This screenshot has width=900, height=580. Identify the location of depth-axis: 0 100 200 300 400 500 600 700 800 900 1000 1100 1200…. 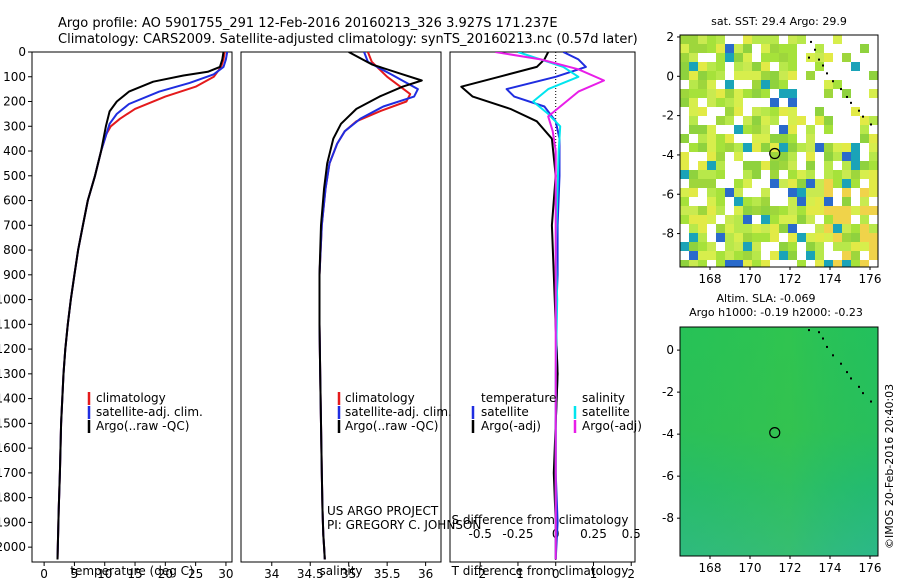
(16, 299).